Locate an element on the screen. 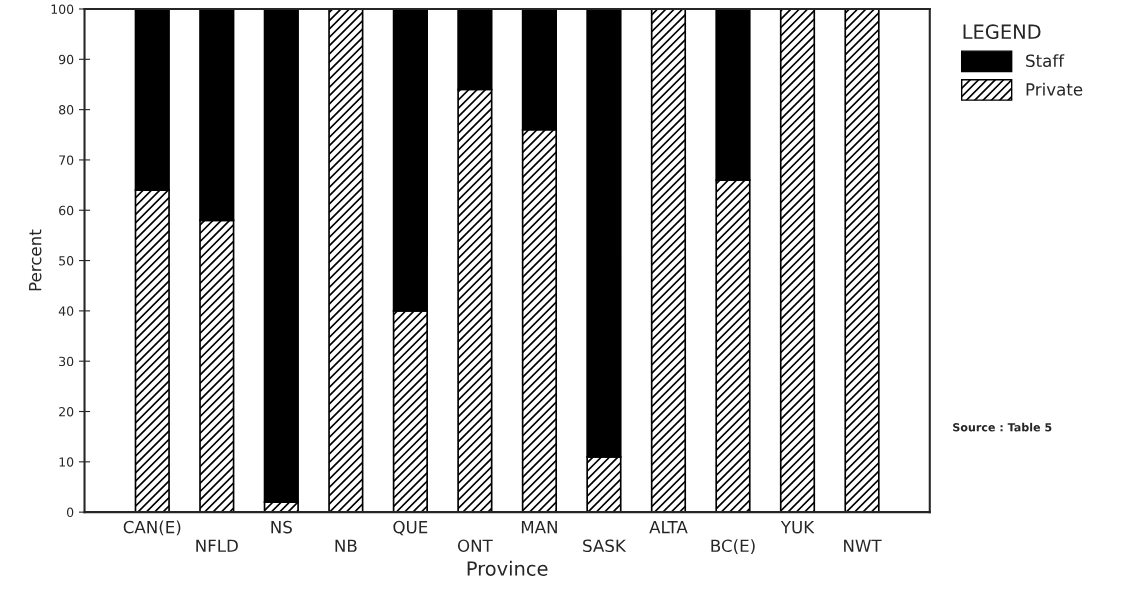 The height and width of the screenshot is (599, 1127). x-tick-label: NB is located at coordinates (346, 545).